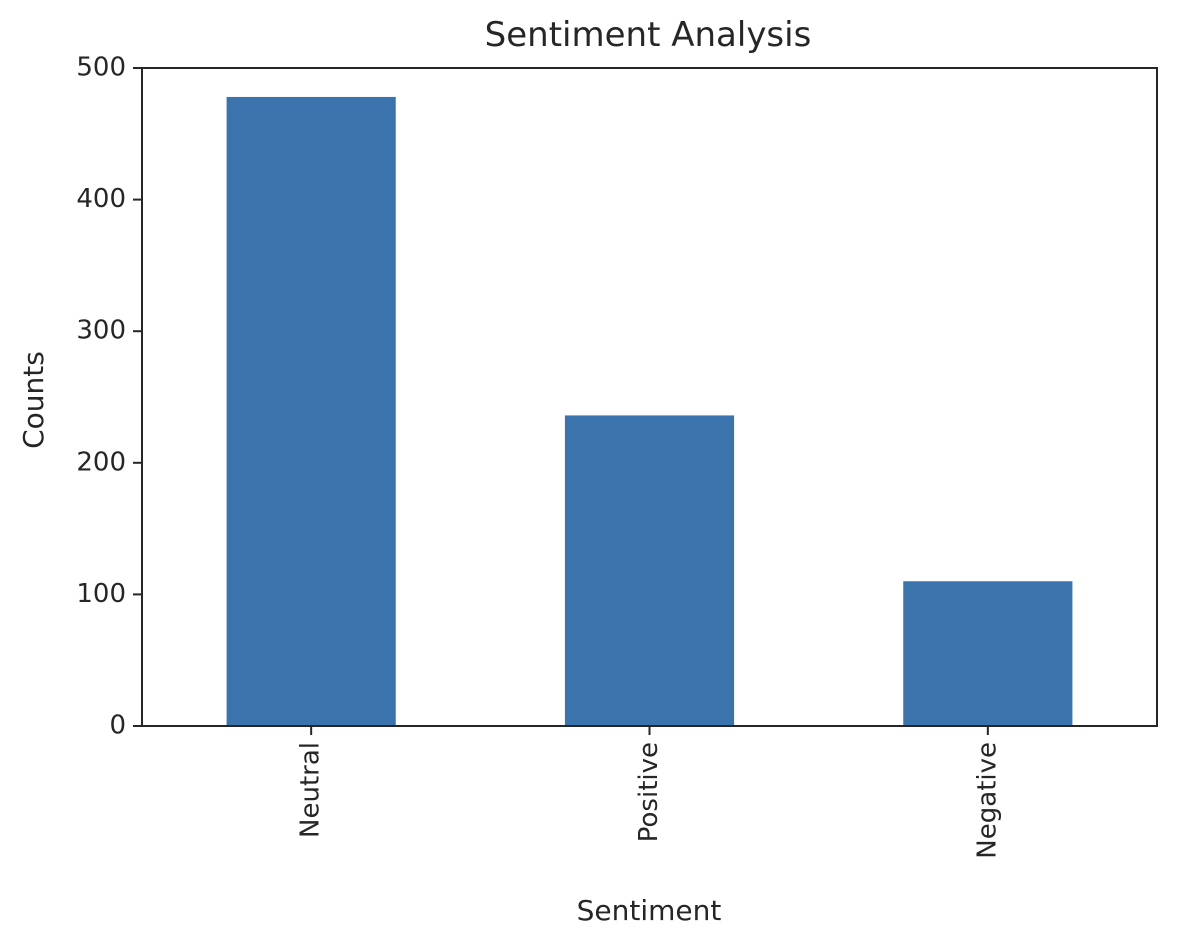  Describe the element at coordinates (101, 331) in the screenshot. I see `y-tick-label: 300` at that location.